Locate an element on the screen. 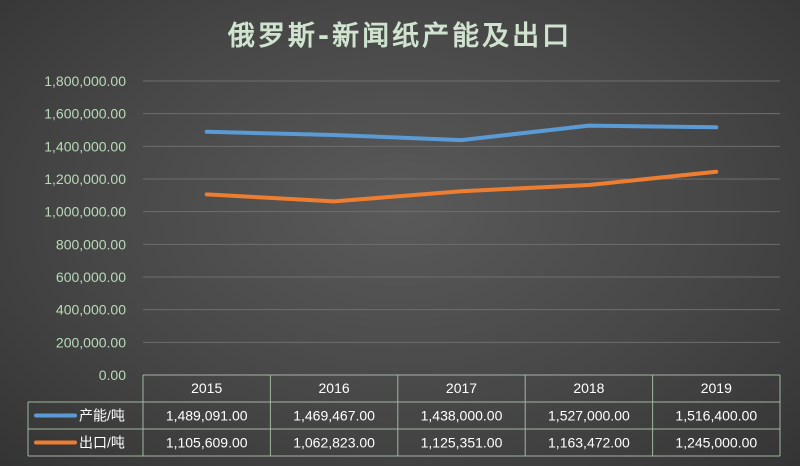 This screenshot has width=800, height=466. data-label: 1,163,472.00 is located at coordinates (589, 443).